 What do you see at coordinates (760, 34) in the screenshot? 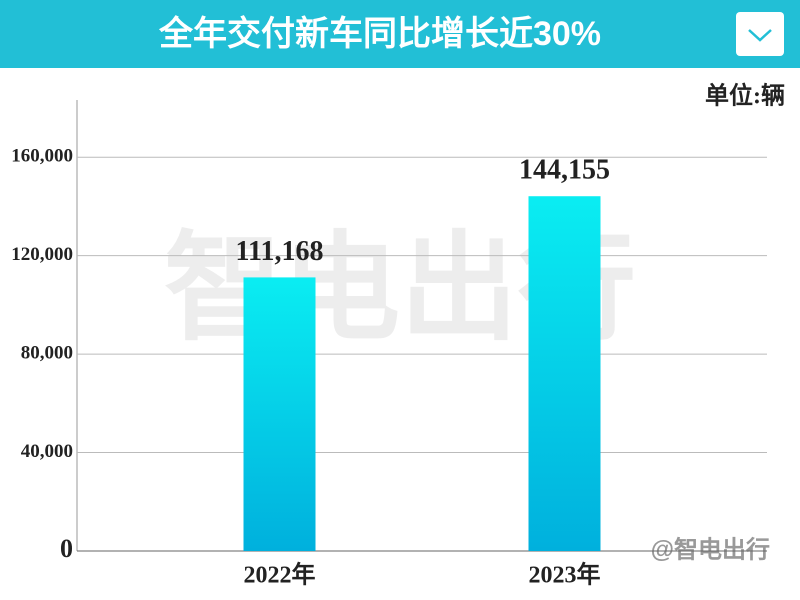
I see `dropdown-button` at bounding box center [760, 34].